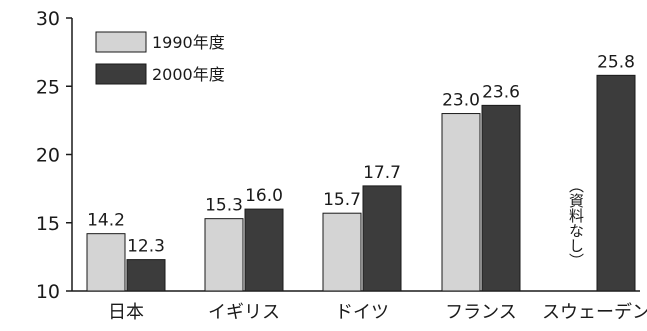  I want to click on legend-label: 1990年度, so click(188, 42).